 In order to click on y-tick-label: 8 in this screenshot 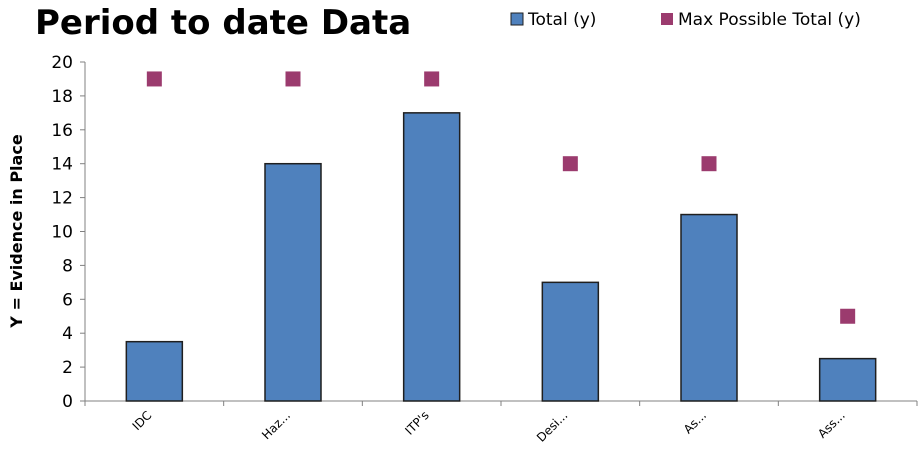, I will do `click(67, 266)`.